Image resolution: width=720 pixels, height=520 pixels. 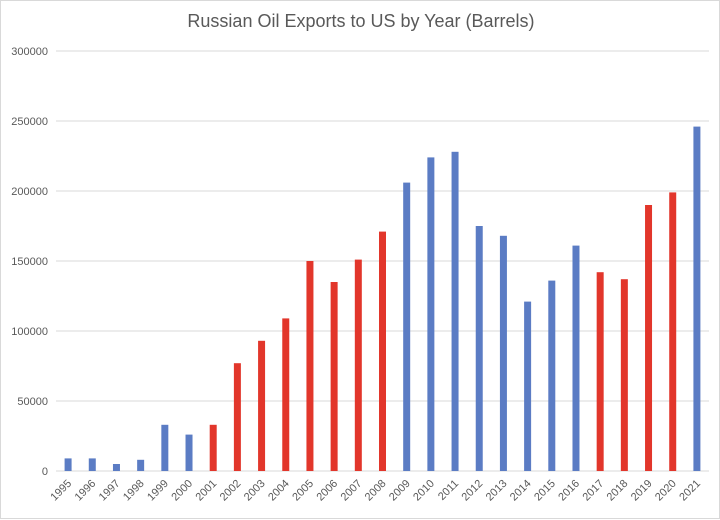 What do you see at coordinates (618, 491) in the screenshot?
I see `x-tick-label: 2018` at bounding box center [618, 491].